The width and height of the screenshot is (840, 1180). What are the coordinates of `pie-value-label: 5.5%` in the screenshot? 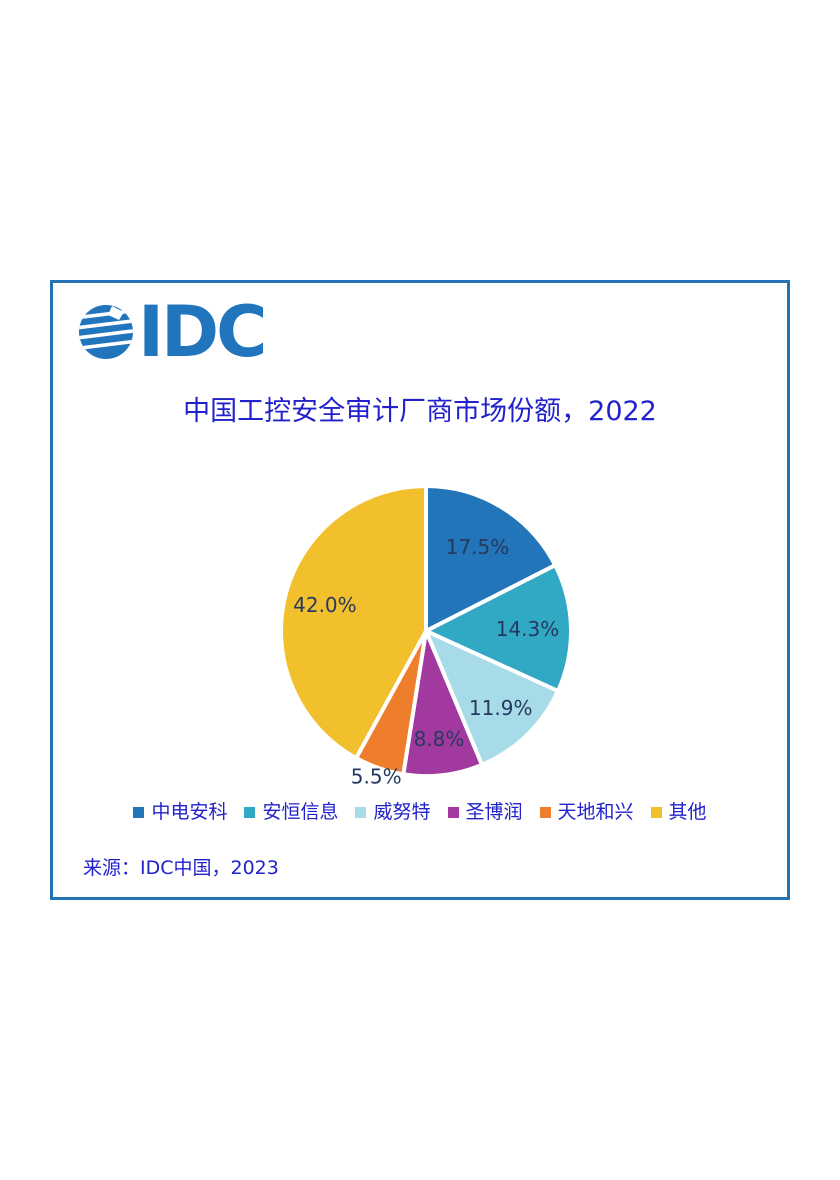 It's located at (376, 776).